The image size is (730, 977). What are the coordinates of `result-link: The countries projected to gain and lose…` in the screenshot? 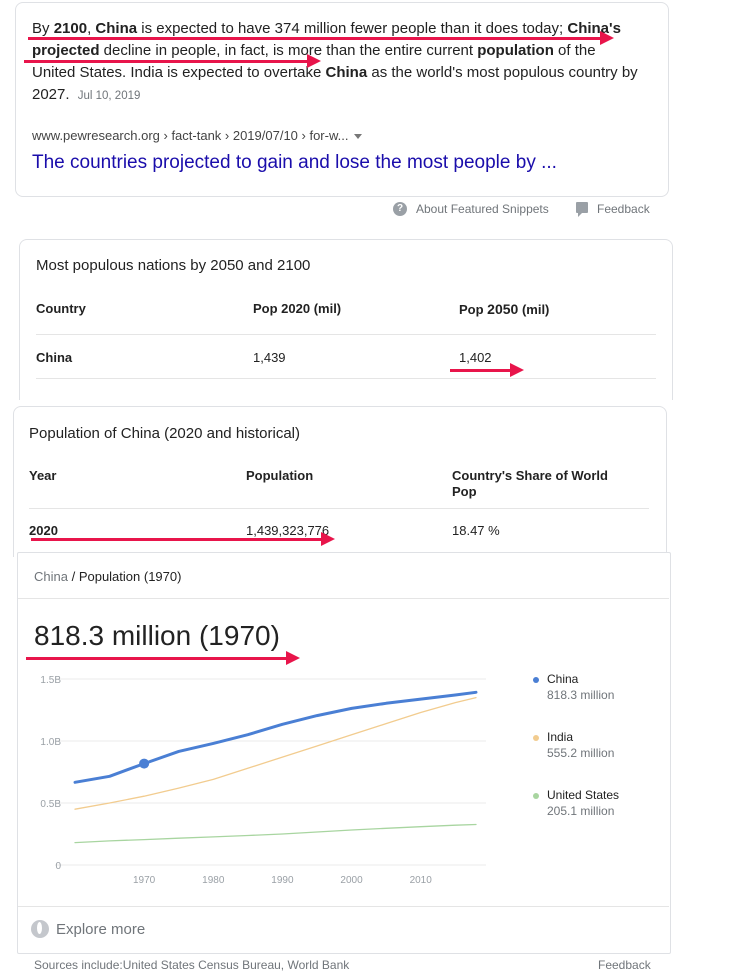 It's located at (294, 162).